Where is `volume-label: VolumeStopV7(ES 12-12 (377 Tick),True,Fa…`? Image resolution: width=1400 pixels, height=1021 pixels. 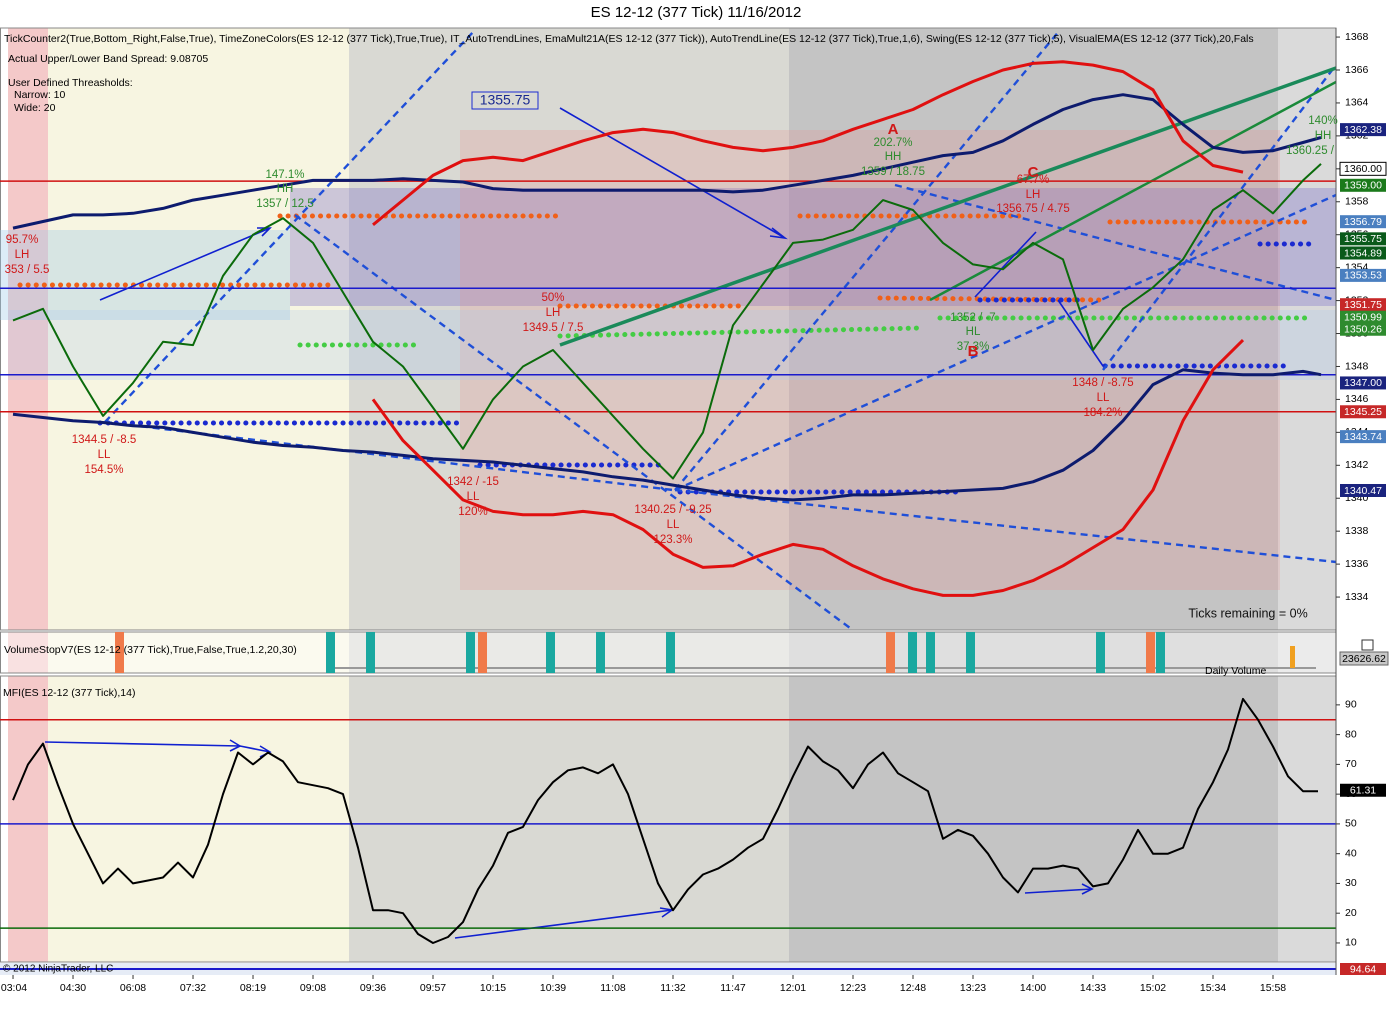 volume-label: VolumeStopV7(ES 12-12 (377 Tick),True,Fa… is located at coordinates (150, 650).